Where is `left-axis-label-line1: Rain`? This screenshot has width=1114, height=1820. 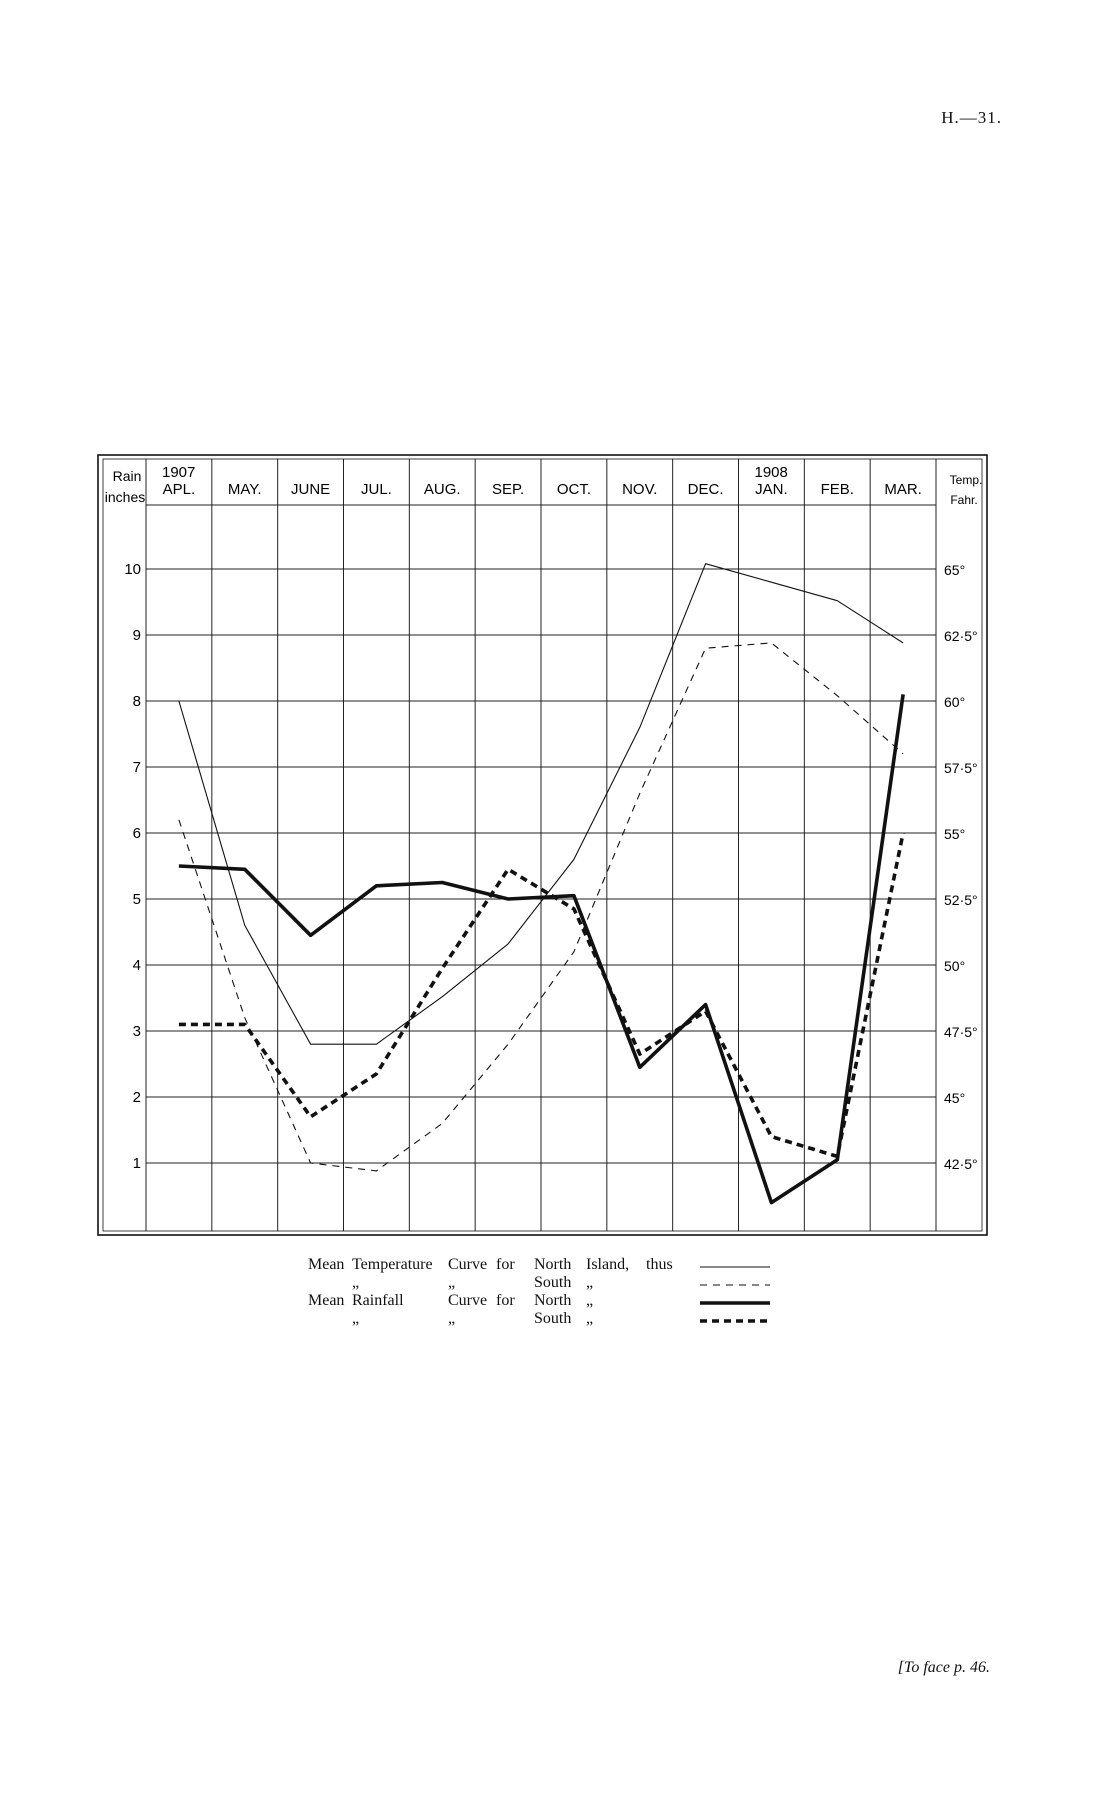
left-axis-label-line1: Rain is located at coordinates (127, 476).